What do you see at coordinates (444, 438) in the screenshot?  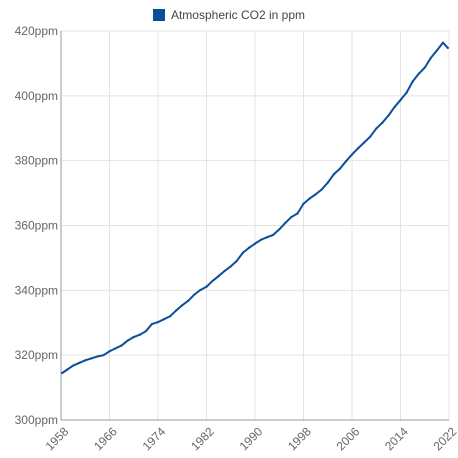 I see `x-tick-label: 2022` at bounding box center [444, 438].